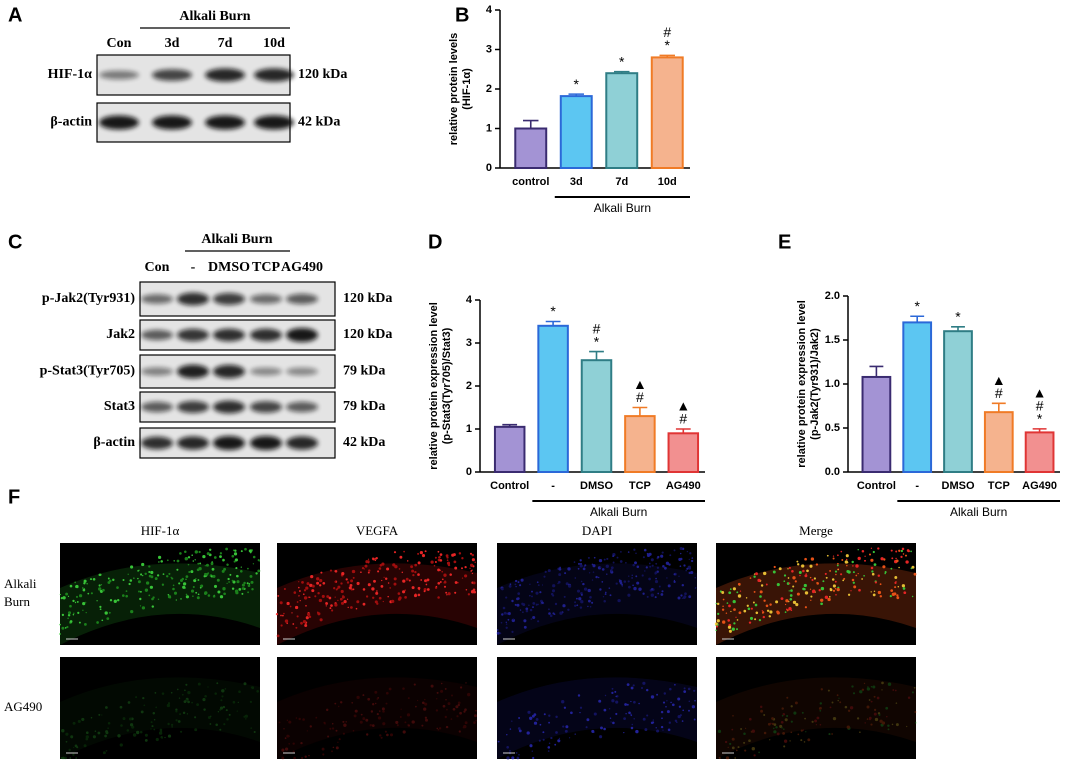 Image resolution: width=1065 pixels, height=761 pixels. Describe the element at coordinates (377, 718) in the screenshot. I see `tissue` at that location.